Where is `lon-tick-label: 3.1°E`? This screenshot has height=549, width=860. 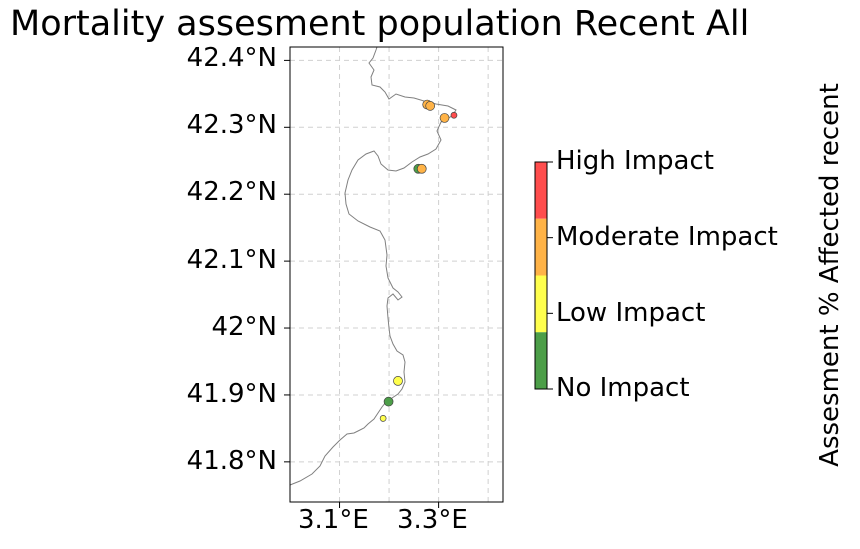
lon-tick-label: 3.1°E is located at coordinates (333, 520).